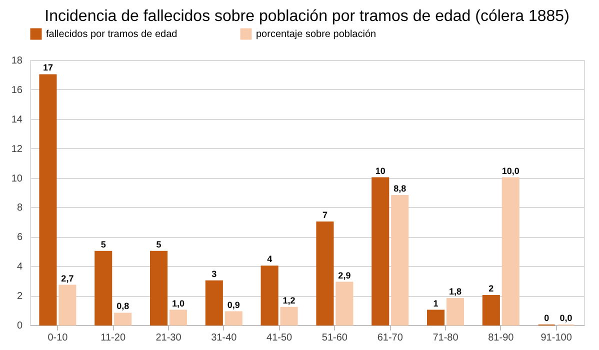 This screenshot has width=599, height=350. Describe the element at coordinates (289, 300) in the screenshot. I see `data-label: 1,2` at that location.